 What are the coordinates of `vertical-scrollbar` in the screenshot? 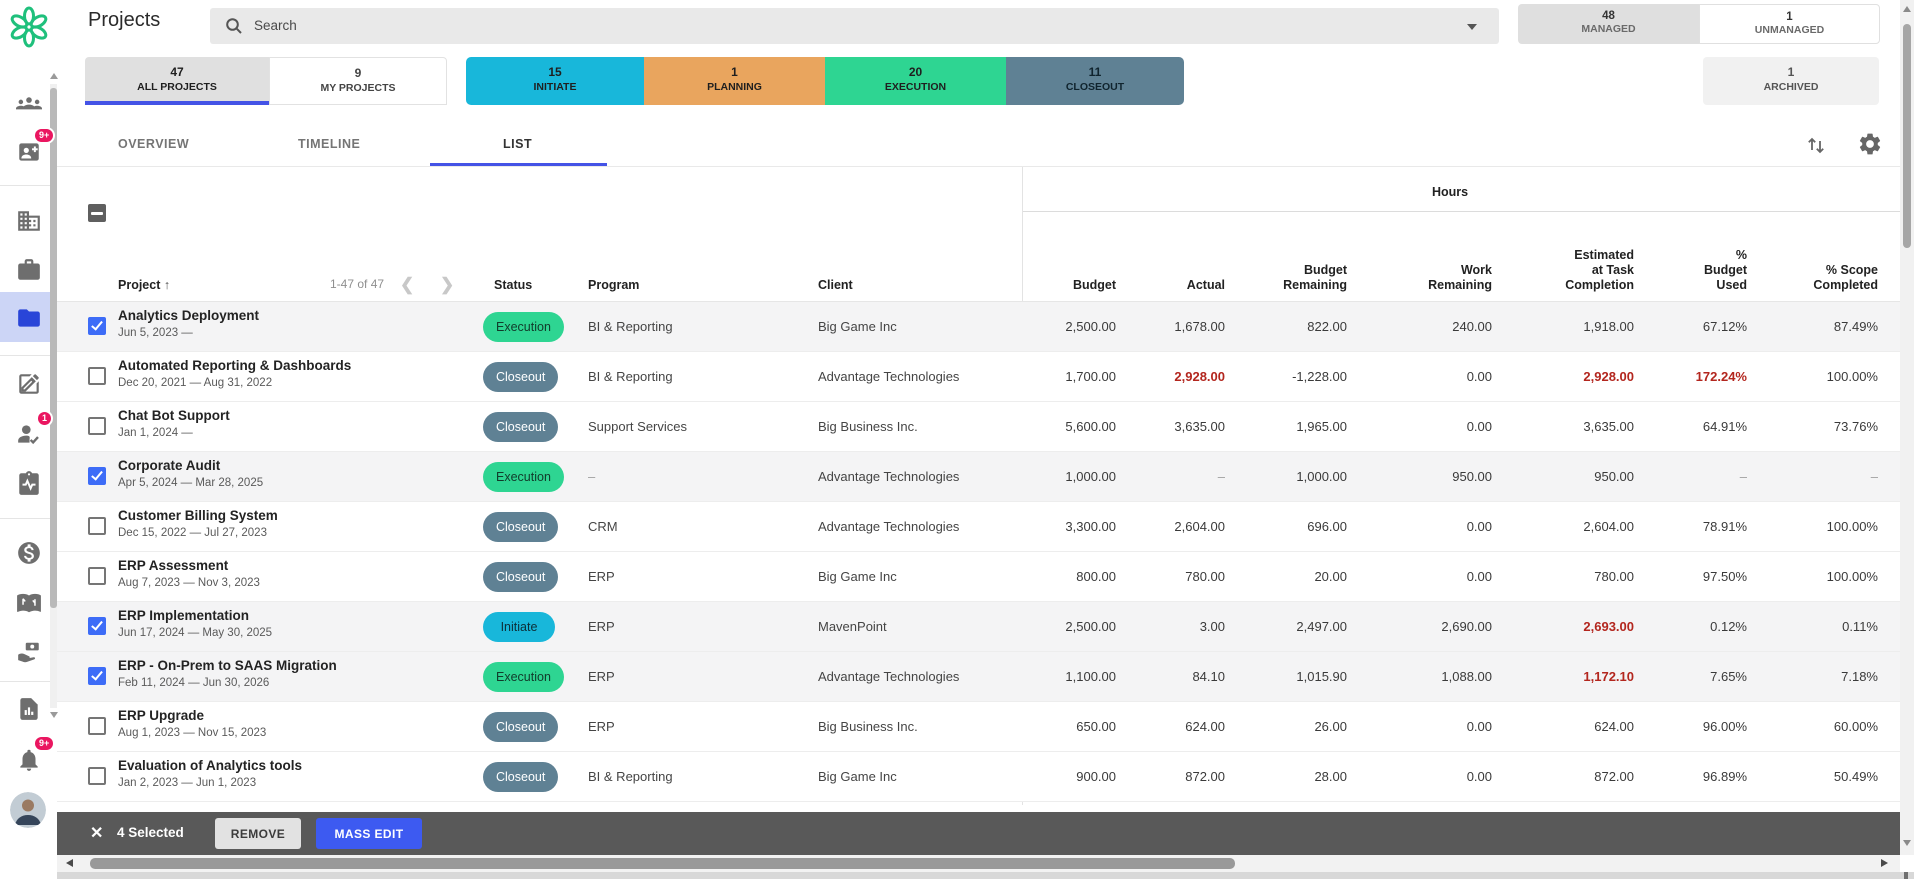 It's located at (1907, 427).